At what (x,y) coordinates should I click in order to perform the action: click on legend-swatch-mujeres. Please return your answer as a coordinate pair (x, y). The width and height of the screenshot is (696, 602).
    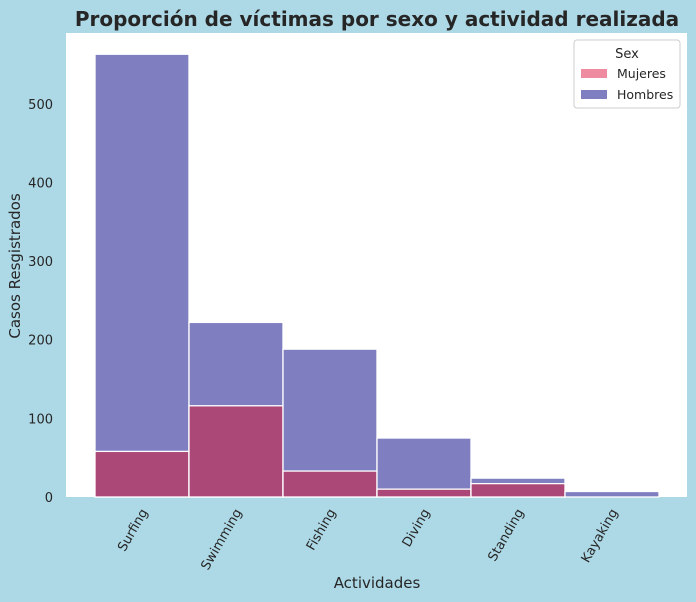
    Looking at the image, I should click on (594, 73).